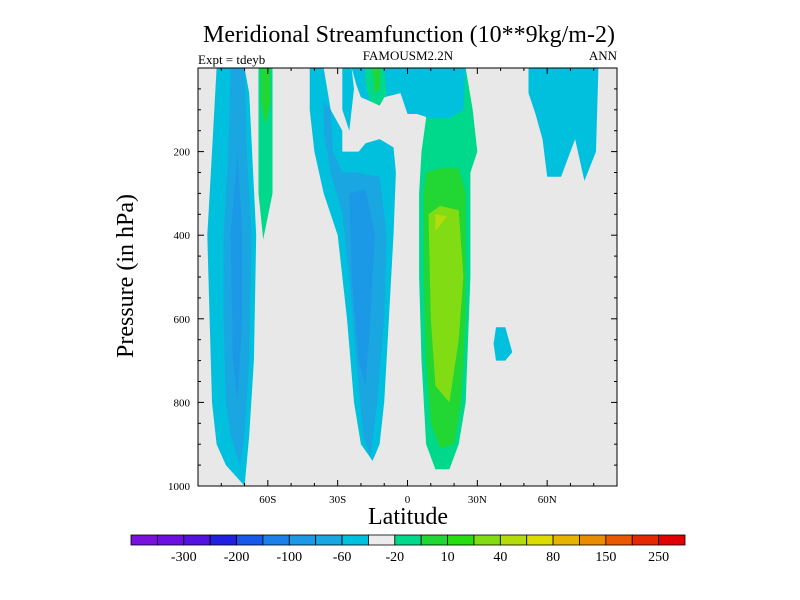 The image size is (800, 600). I want to click on contour-ferrel-outer-top, so click(348, 99).